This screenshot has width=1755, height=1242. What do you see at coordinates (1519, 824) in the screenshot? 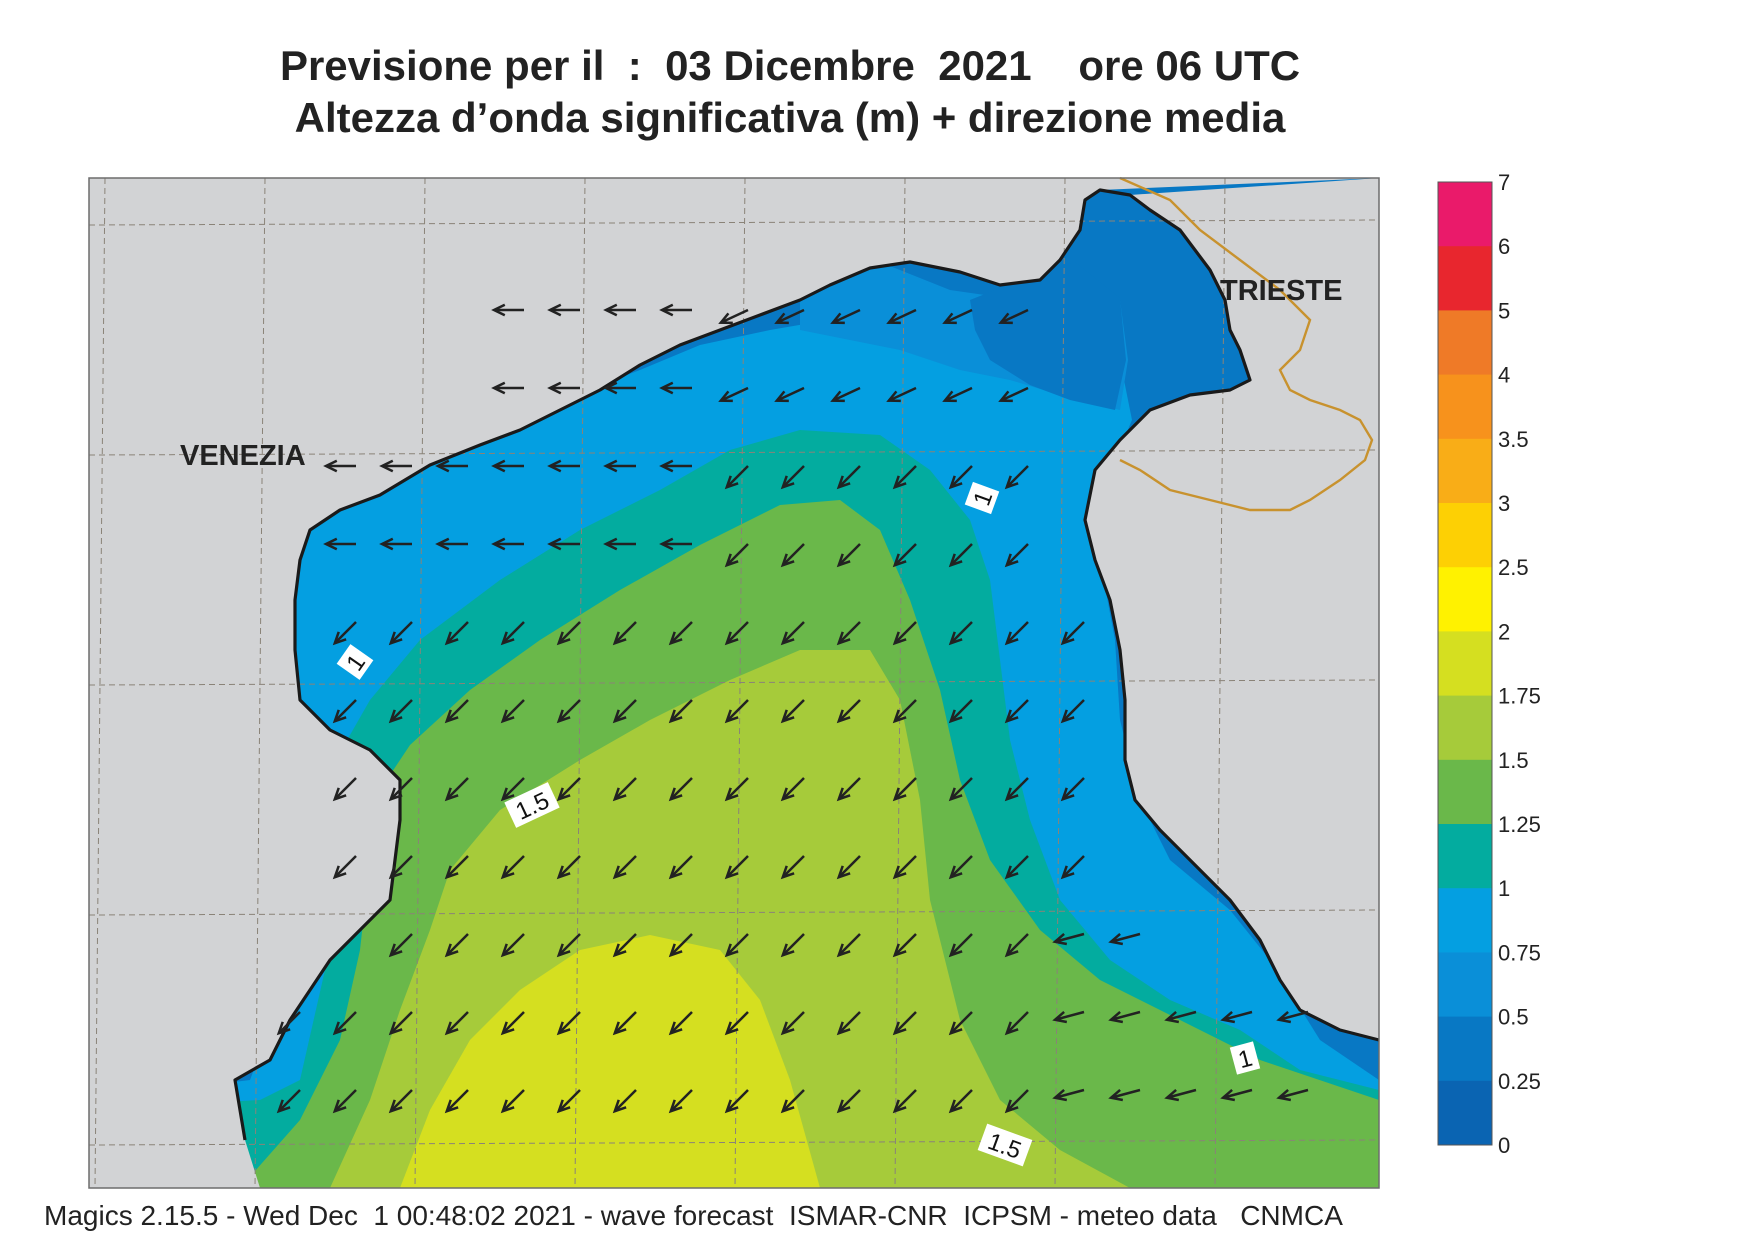
I see `legend-tick-label: 1.25` at bounding box center [1519, 824].